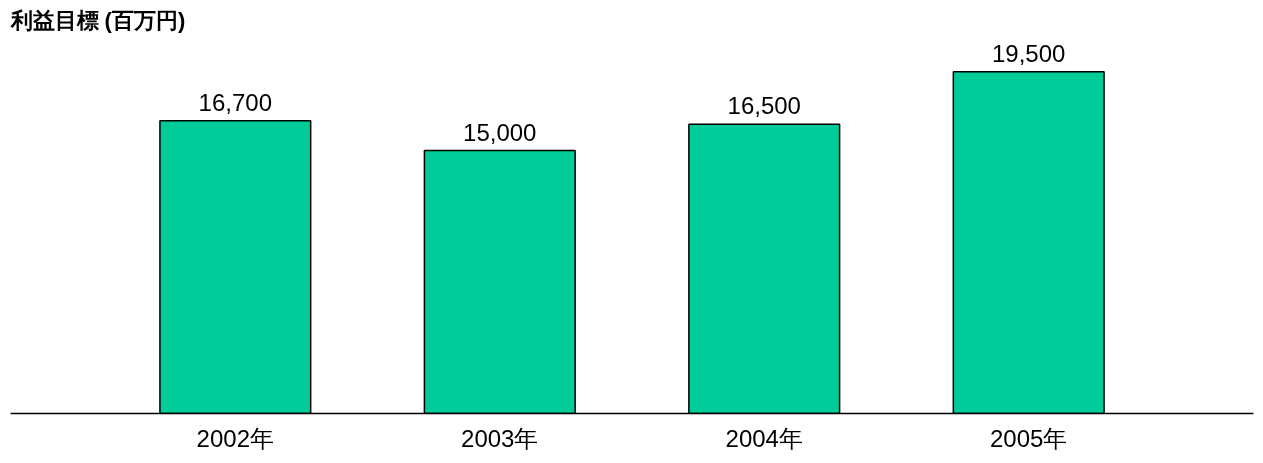  Describe the element at coordinates (1029, 53) in the screenshot. I see `data-label: 19,500` at that location.